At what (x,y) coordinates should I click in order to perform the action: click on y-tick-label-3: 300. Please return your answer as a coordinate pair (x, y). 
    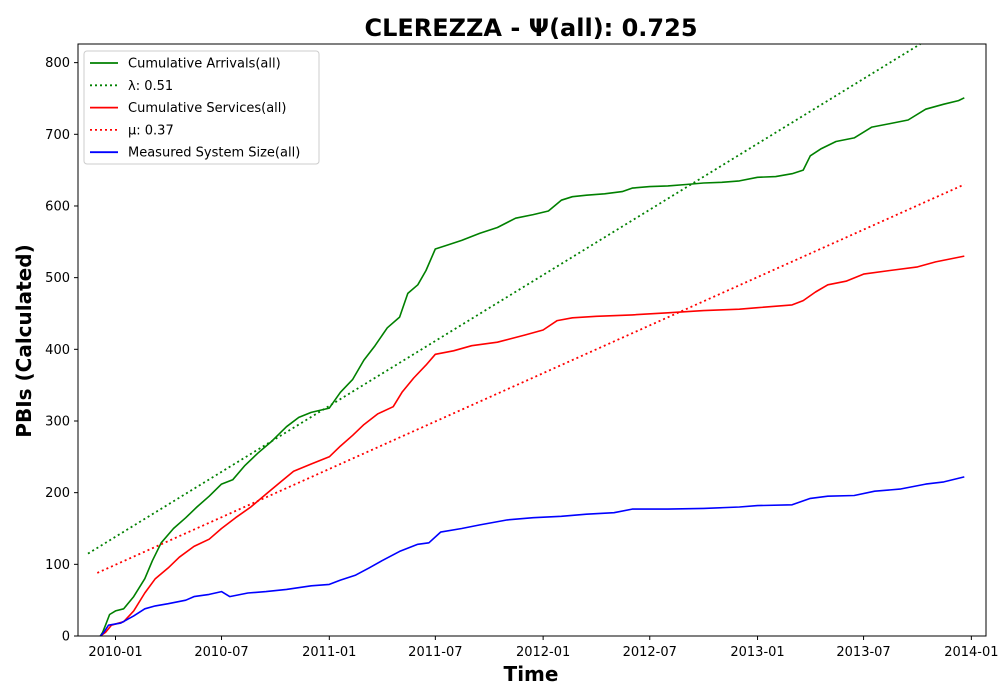
    Looking at the image, I should click on (57, 421).